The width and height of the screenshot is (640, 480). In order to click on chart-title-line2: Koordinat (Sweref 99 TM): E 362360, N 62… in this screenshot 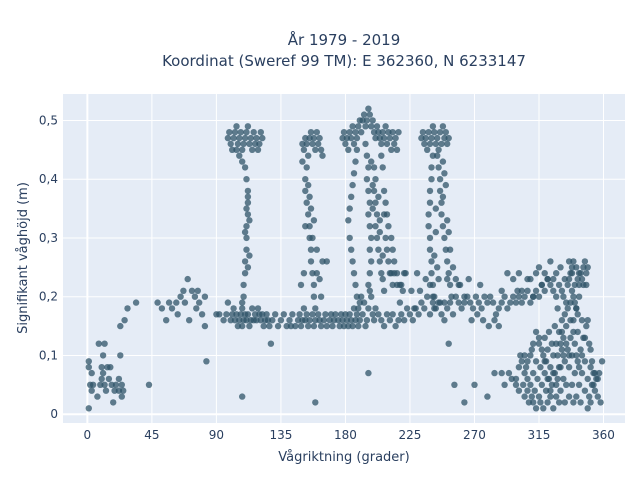, I will do `click(344, 61)`.